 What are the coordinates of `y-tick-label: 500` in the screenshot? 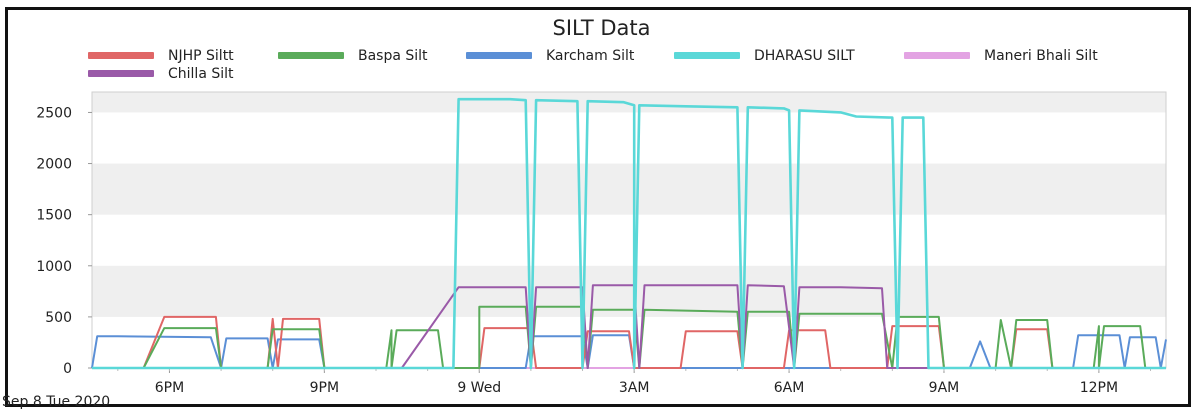 It's located at (58, 318).